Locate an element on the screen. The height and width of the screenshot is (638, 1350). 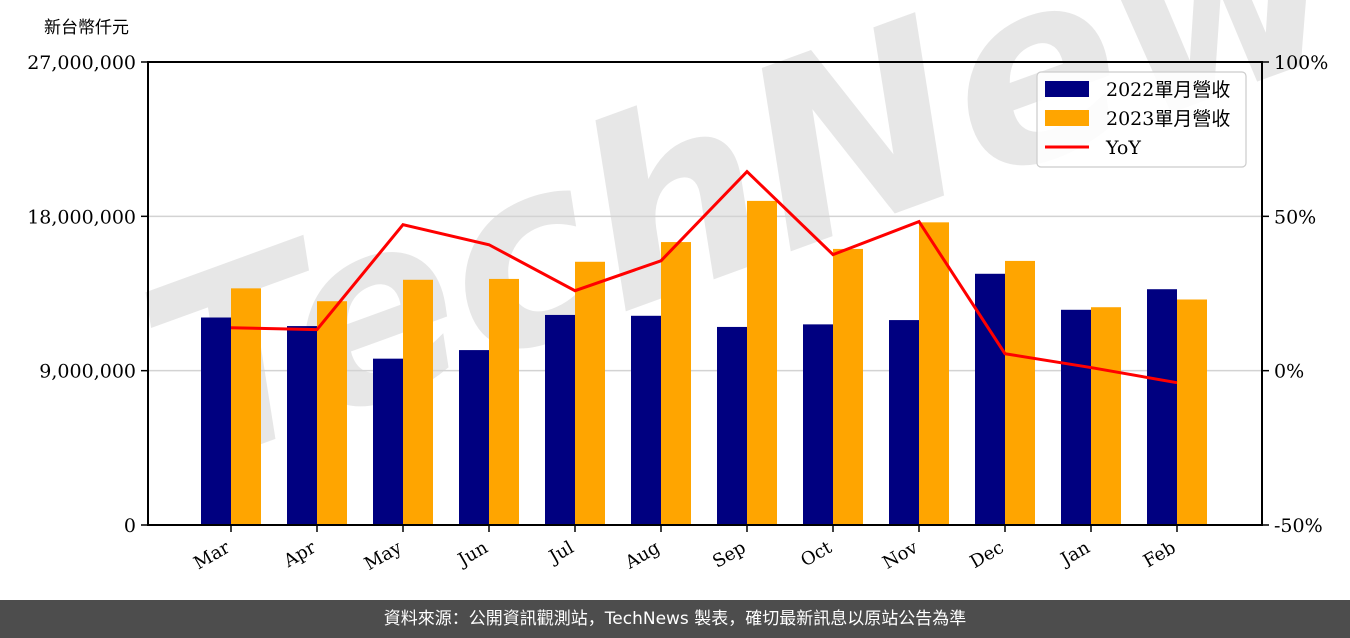
right-axis-ticks: -50% 0% 50% 100% is located at coordinates (1295, 294).